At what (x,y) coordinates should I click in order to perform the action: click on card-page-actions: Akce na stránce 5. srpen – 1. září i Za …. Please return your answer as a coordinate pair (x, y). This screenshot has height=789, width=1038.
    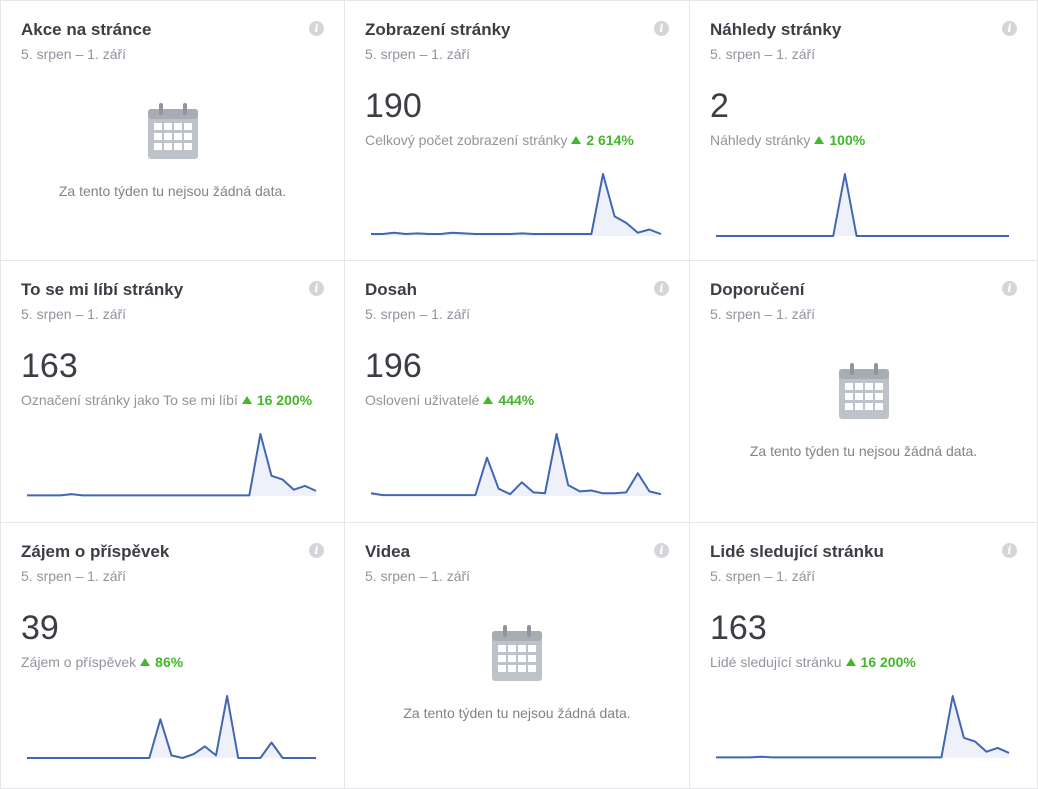
    Looking at the image, I should click on (172, 130).